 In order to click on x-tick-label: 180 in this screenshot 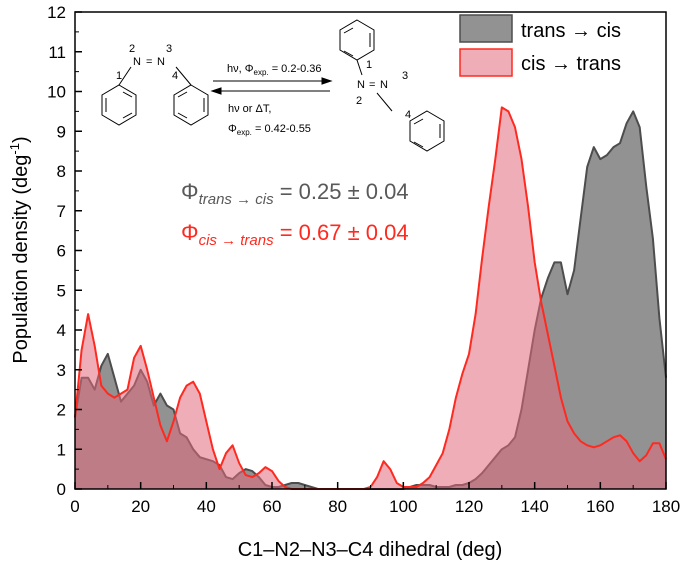, I will do `click(666, 506)`.